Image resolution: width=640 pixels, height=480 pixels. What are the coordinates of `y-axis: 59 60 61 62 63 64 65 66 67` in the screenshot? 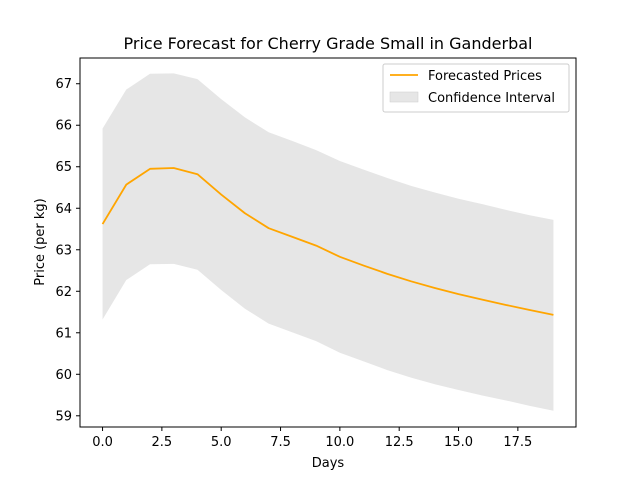 It's located at (67, 250).